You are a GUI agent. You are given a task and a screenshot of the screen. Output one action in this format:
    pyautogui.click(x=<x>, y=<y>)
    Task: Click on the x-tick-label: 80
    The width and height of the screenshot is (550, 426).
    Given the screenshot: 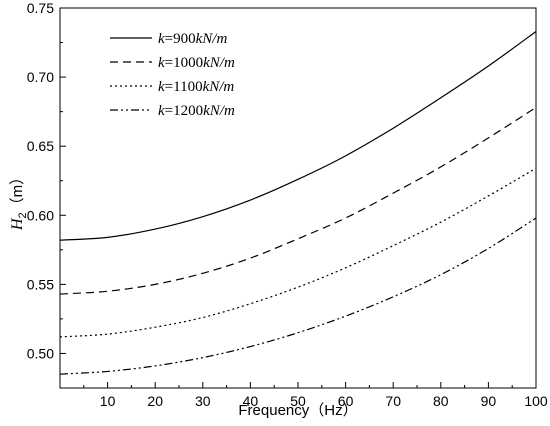 What is the action you would take?
    pyautogui.click(x=441, y=401)
    